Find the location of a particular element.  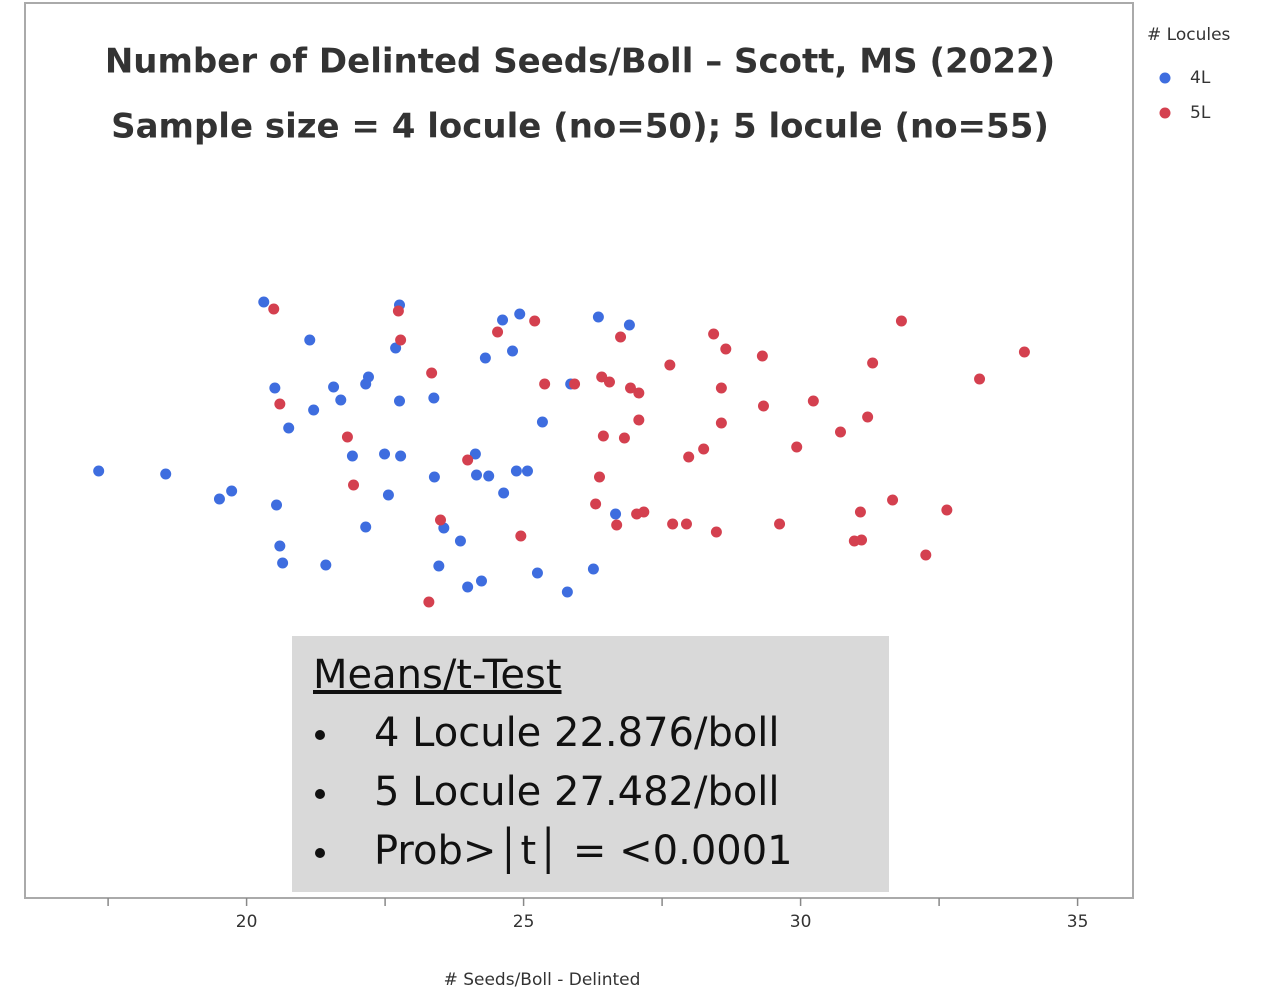

annotation-item: 5 Locule 27.482/boll is located at coordinates (577, 792).